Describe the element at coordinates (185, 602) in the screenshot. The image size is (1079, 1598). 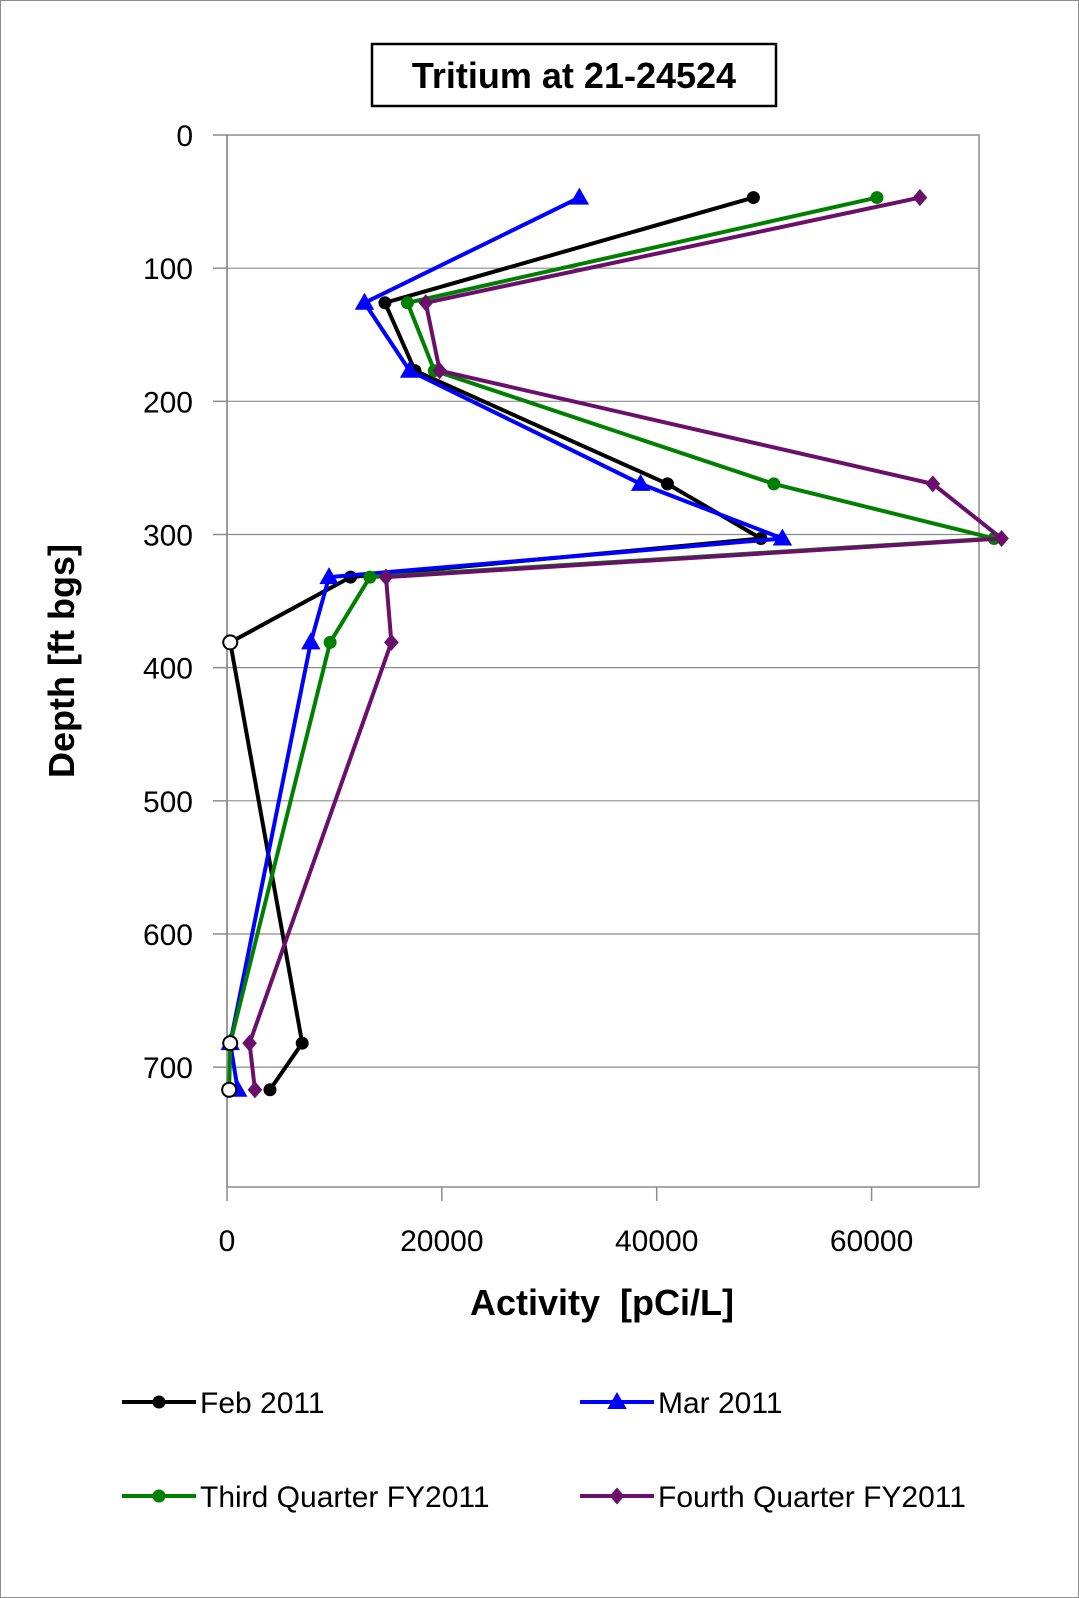
I see `y-axis-ticks: 0 100 200 300 400 500 600 700` at that location.